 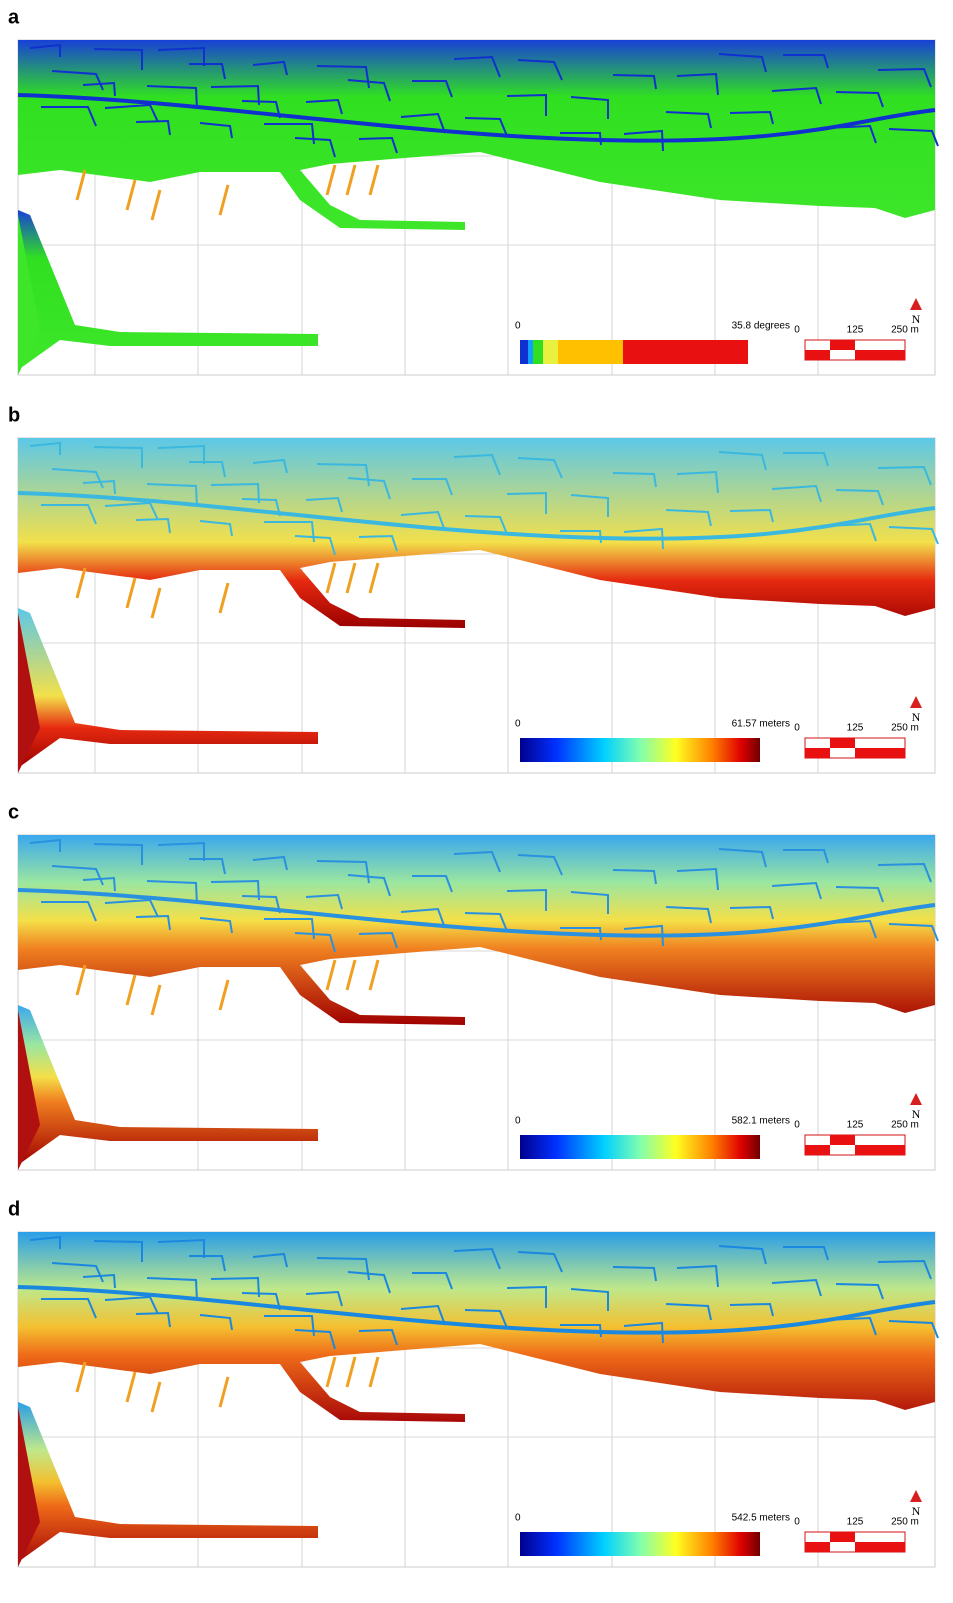 I want to click on north-label: N, so click(x=916, y=319).